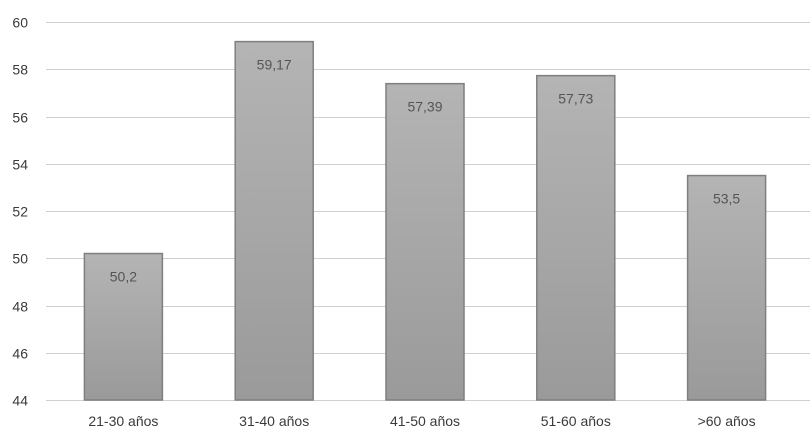  What do you see at coordinates (20, 354) in the screenshot?
I see `y-tick-label: 46` at bounding box center [20, 354].